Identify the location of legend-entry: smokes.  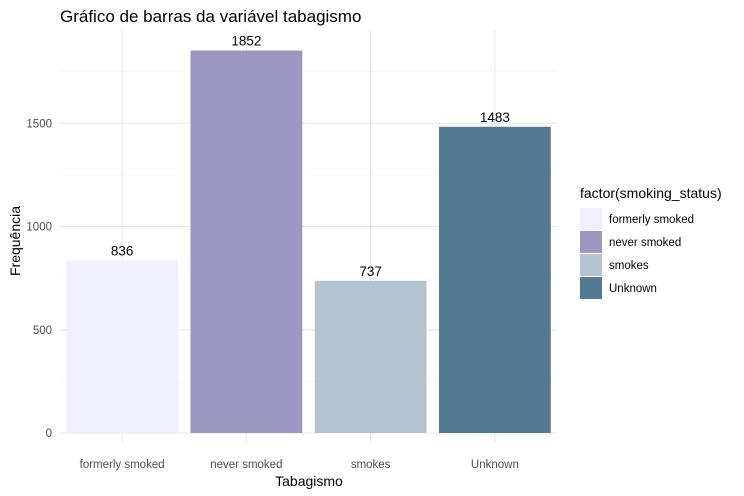
(629, 266).